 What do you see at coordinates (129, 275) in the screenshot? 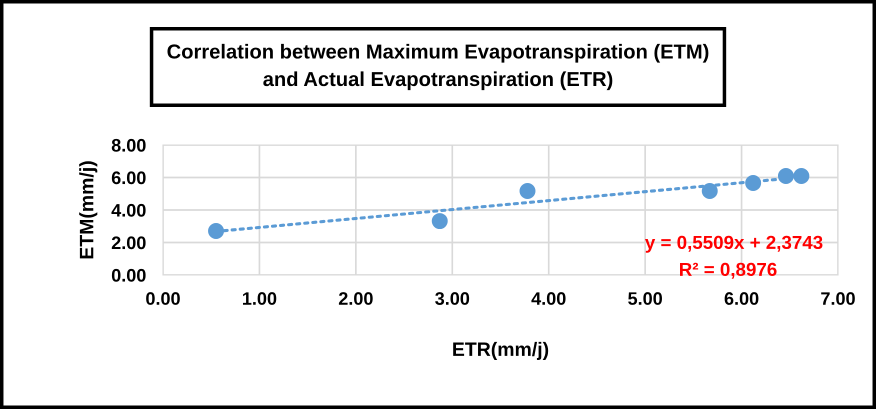
I see `y-tick-label: 0.00` at bounding box center [129, 275].